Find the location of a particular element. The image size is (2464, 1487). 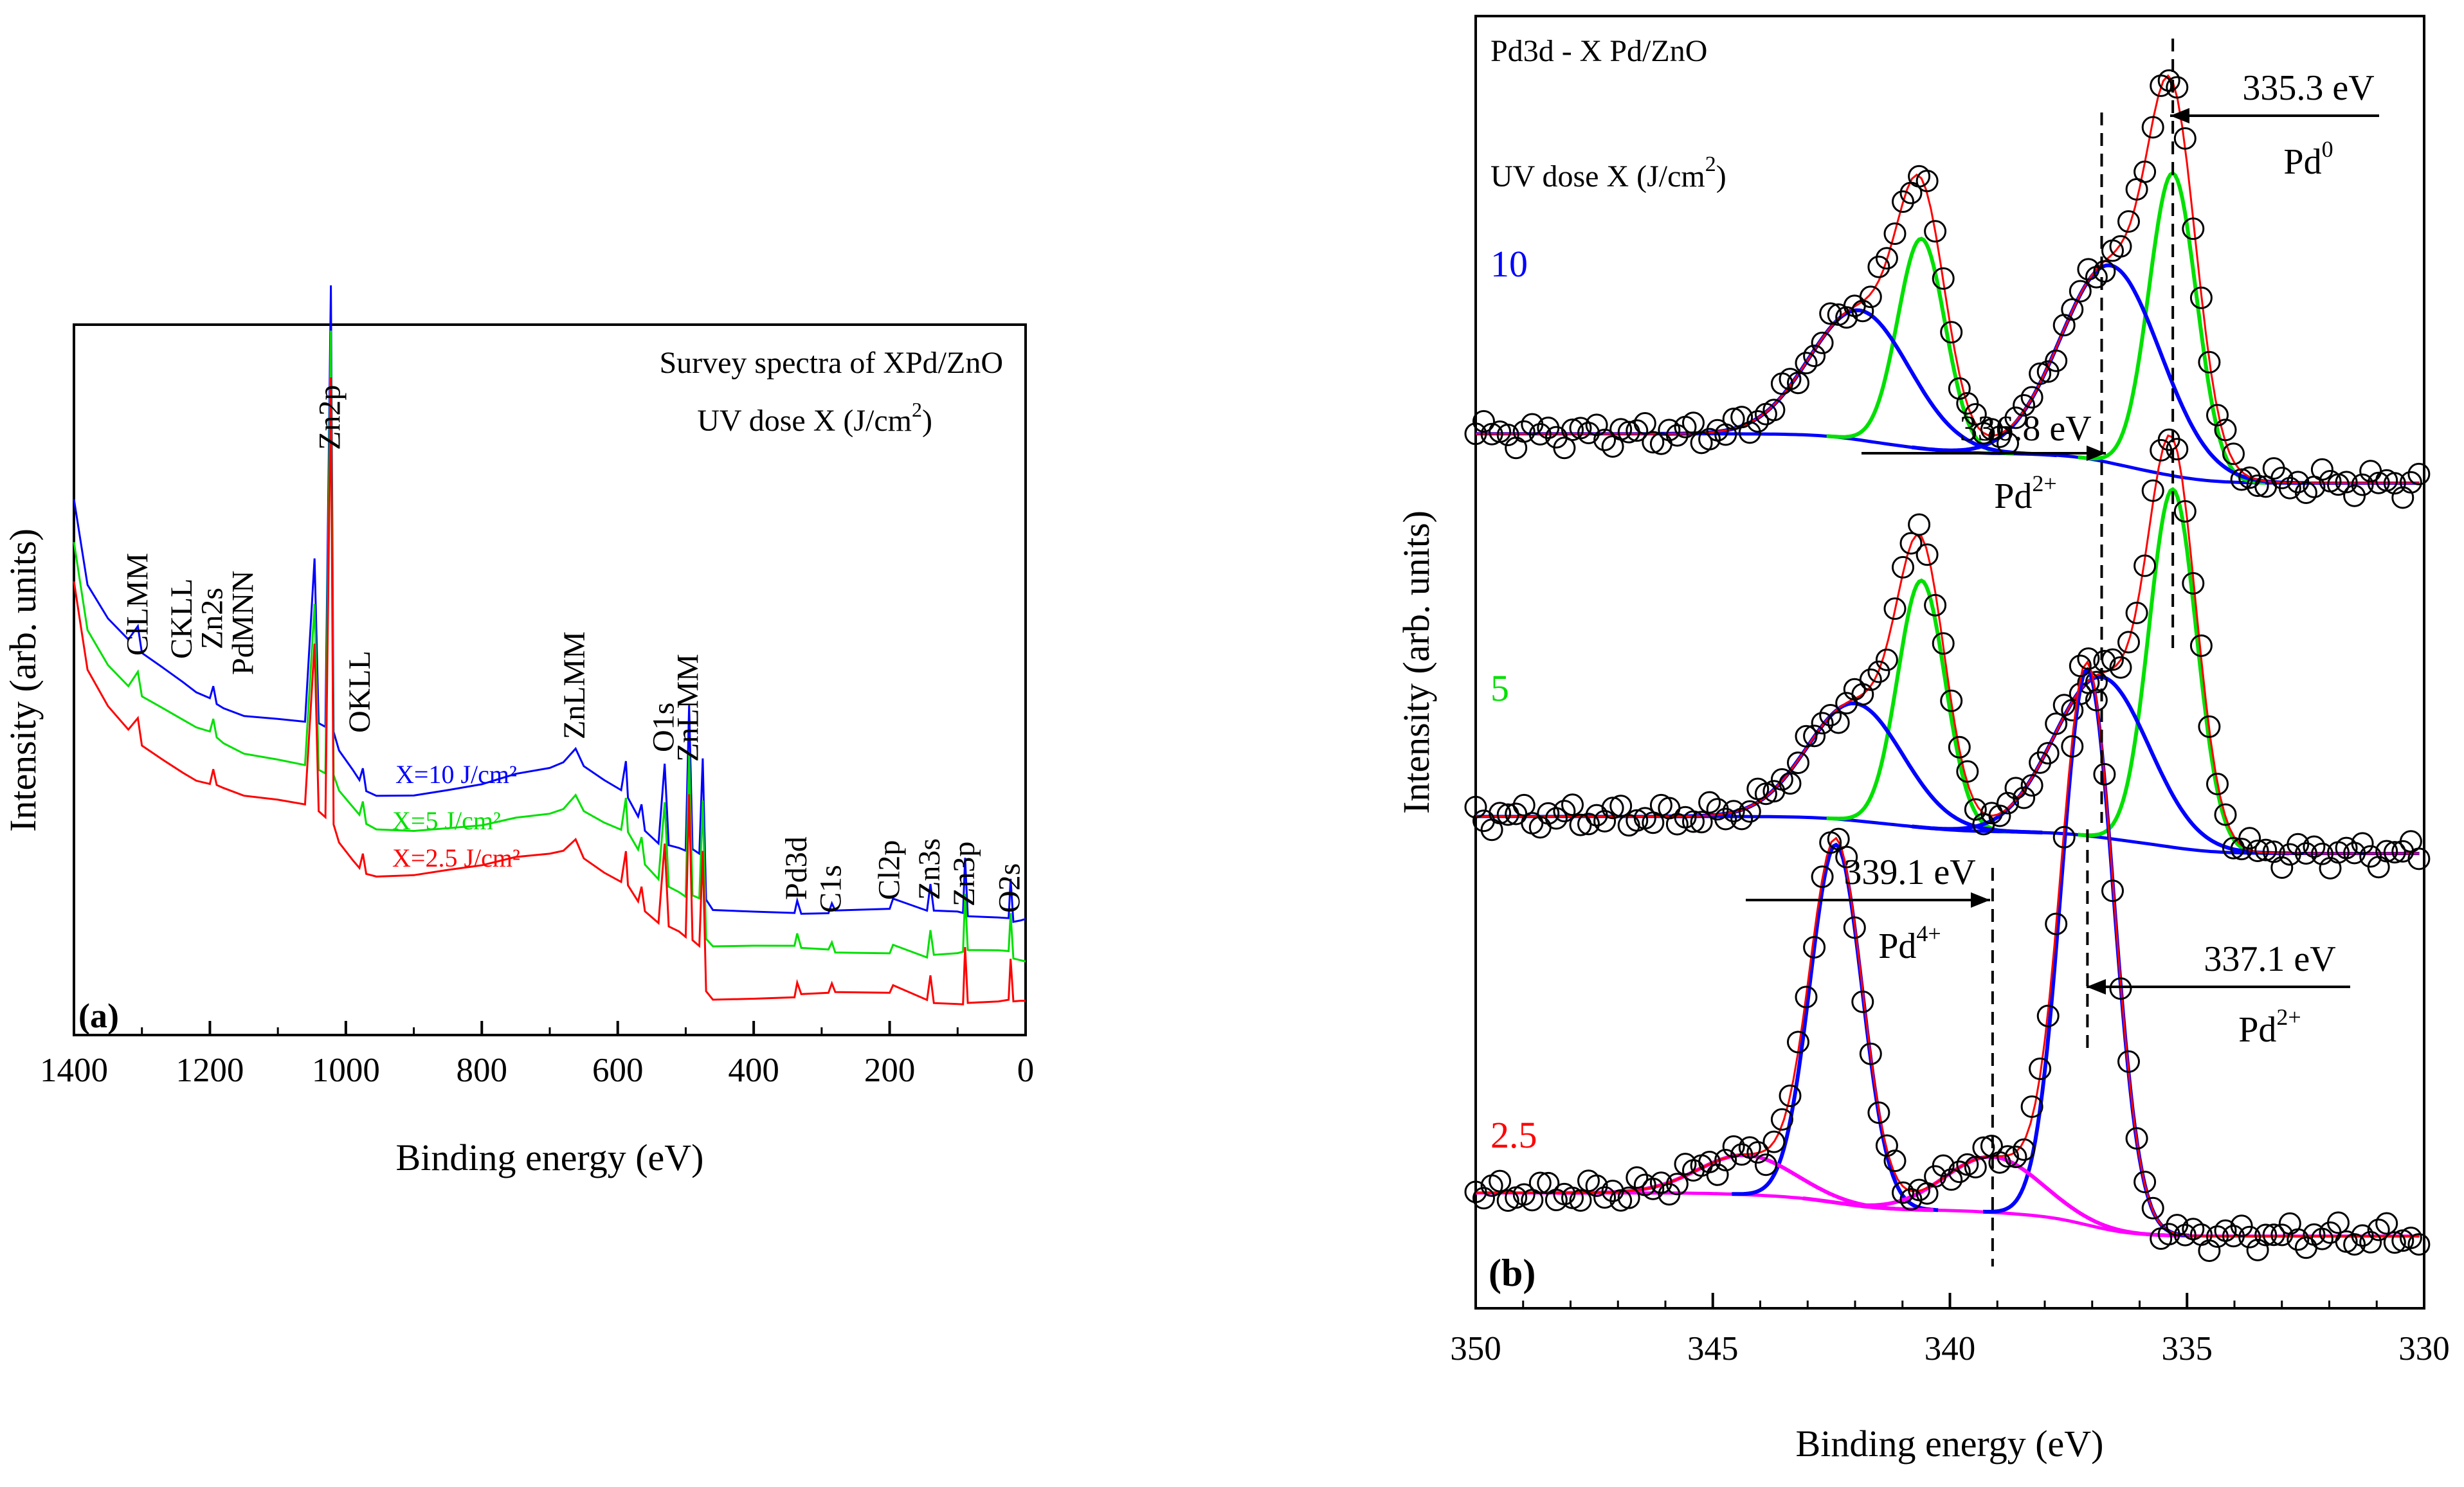

state-superscript: 2+ is located at coordinates (2044, 484).